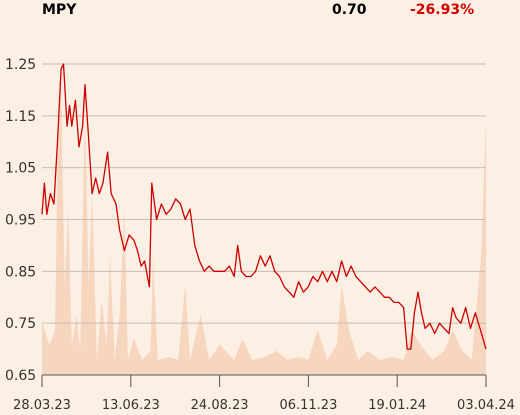  What do you see at coordinates (131, 405) in the screenshot?
I see `x-tick-label: 13.06.23` at bounding box center [131, 405].